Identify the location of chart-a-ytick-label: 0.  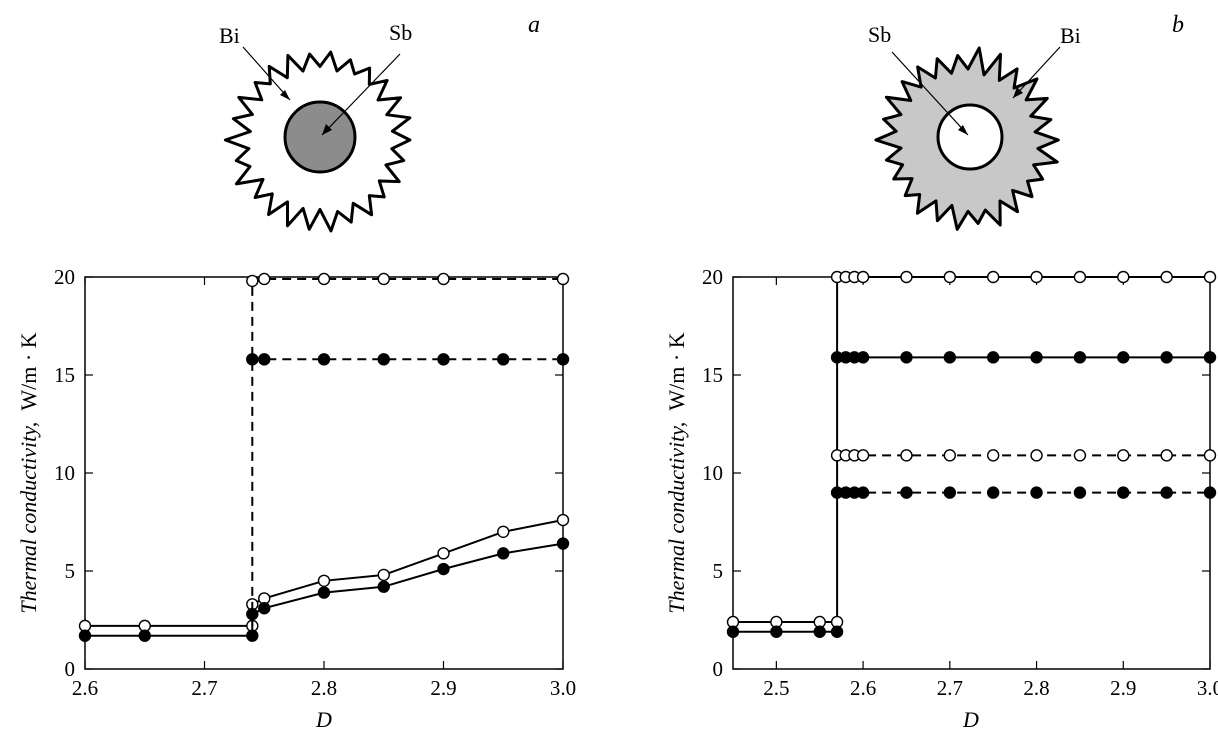
(70, 669).